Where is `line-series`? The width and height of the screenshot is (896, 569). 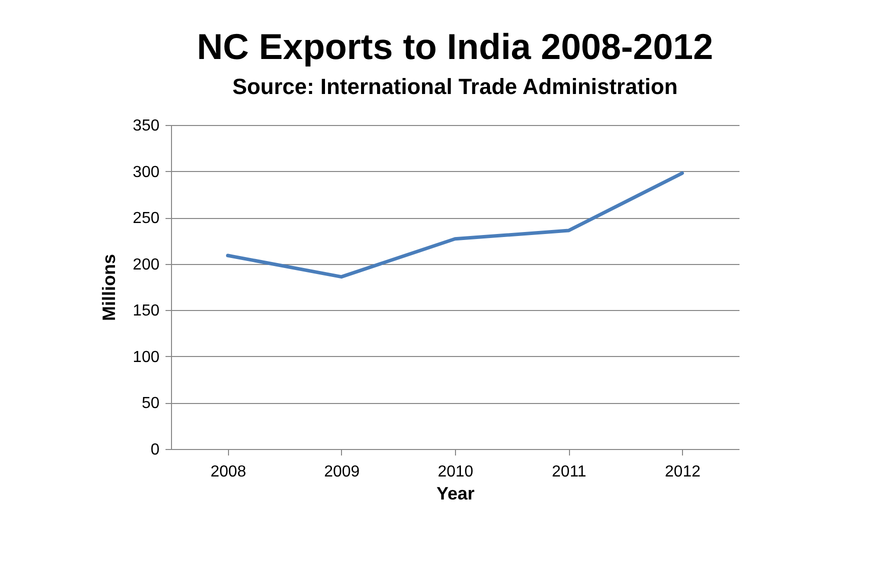 line-series is located at coordinates (455, 225).